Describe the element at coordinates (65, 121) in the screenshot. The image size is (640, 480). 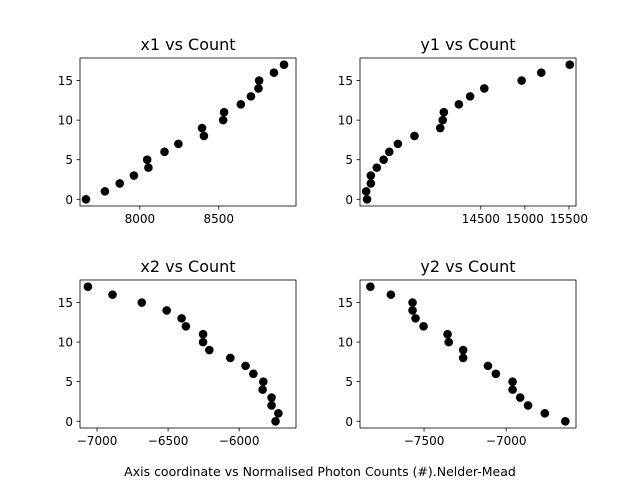
I see `y-tick-label-x1: 10` at that location.